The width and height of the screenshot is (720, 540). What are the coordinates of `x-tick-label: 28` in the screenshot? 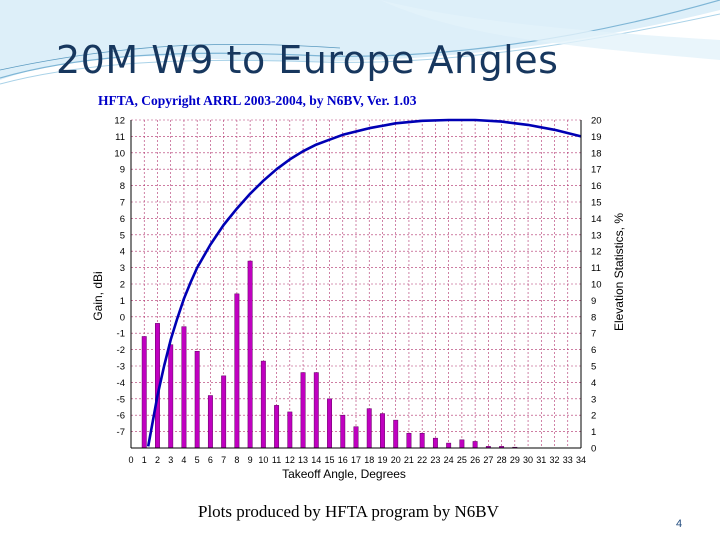 It's located at (502, 460).